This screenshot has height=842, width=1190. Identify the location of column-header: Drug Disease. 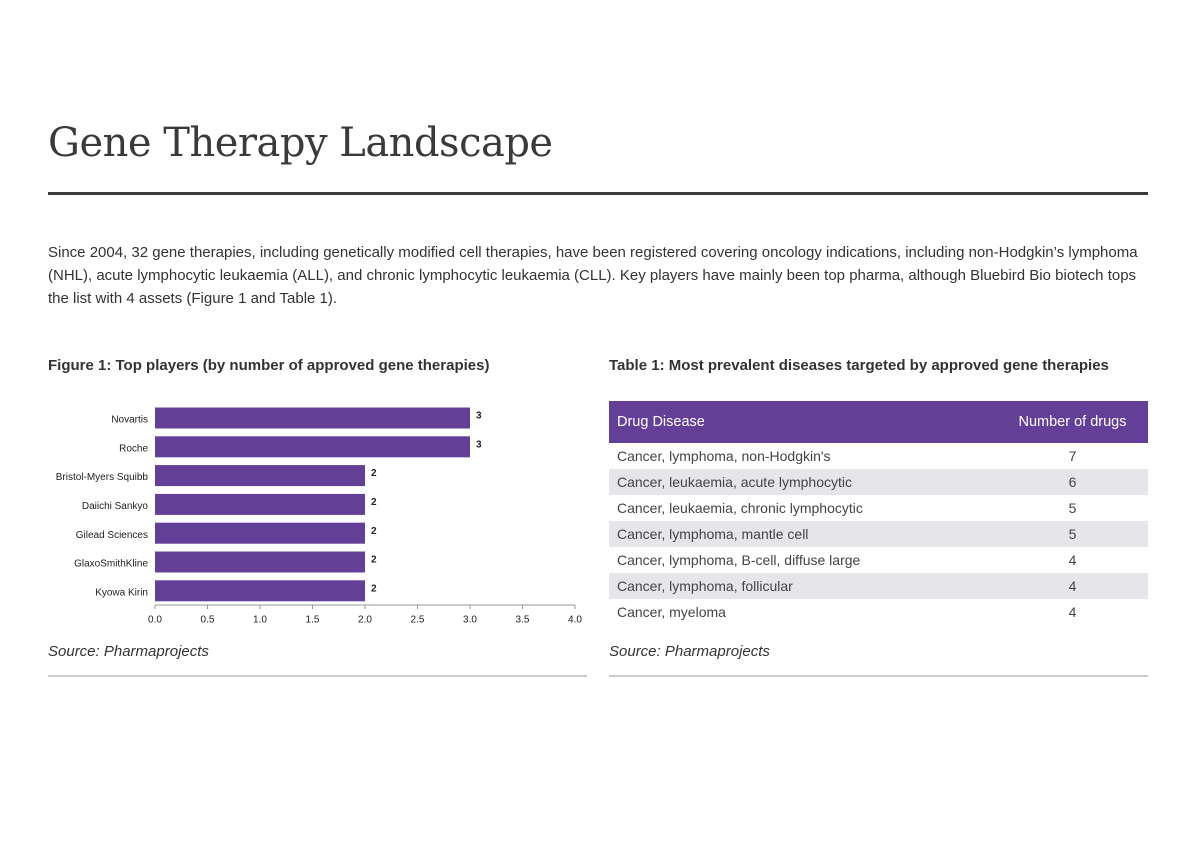
(803, 422).